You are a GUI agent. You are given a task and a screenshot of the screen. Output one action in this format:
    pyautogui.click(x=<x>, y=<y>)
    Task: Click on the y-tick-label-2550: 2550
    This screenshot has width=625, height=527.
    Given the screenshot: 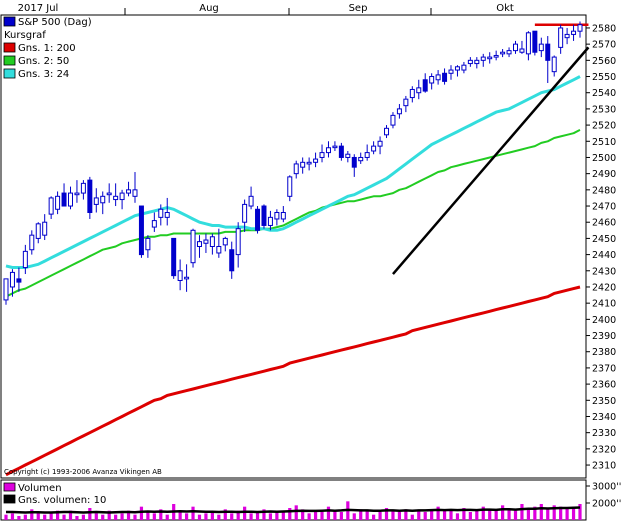 What is the action you would take?
    pyautogui.click(x=604, y=77)
    